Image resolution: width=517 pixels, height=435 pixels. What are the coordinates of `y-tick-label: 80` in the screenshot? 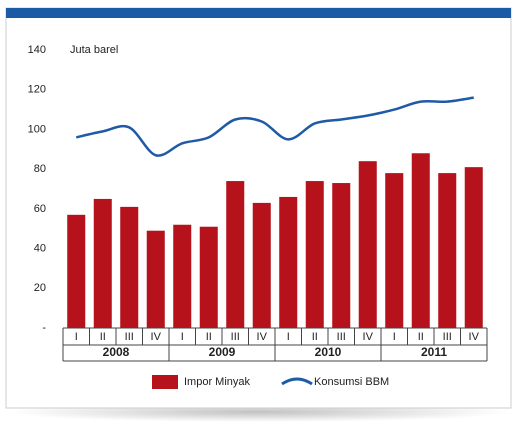 It's located at (40, 169).